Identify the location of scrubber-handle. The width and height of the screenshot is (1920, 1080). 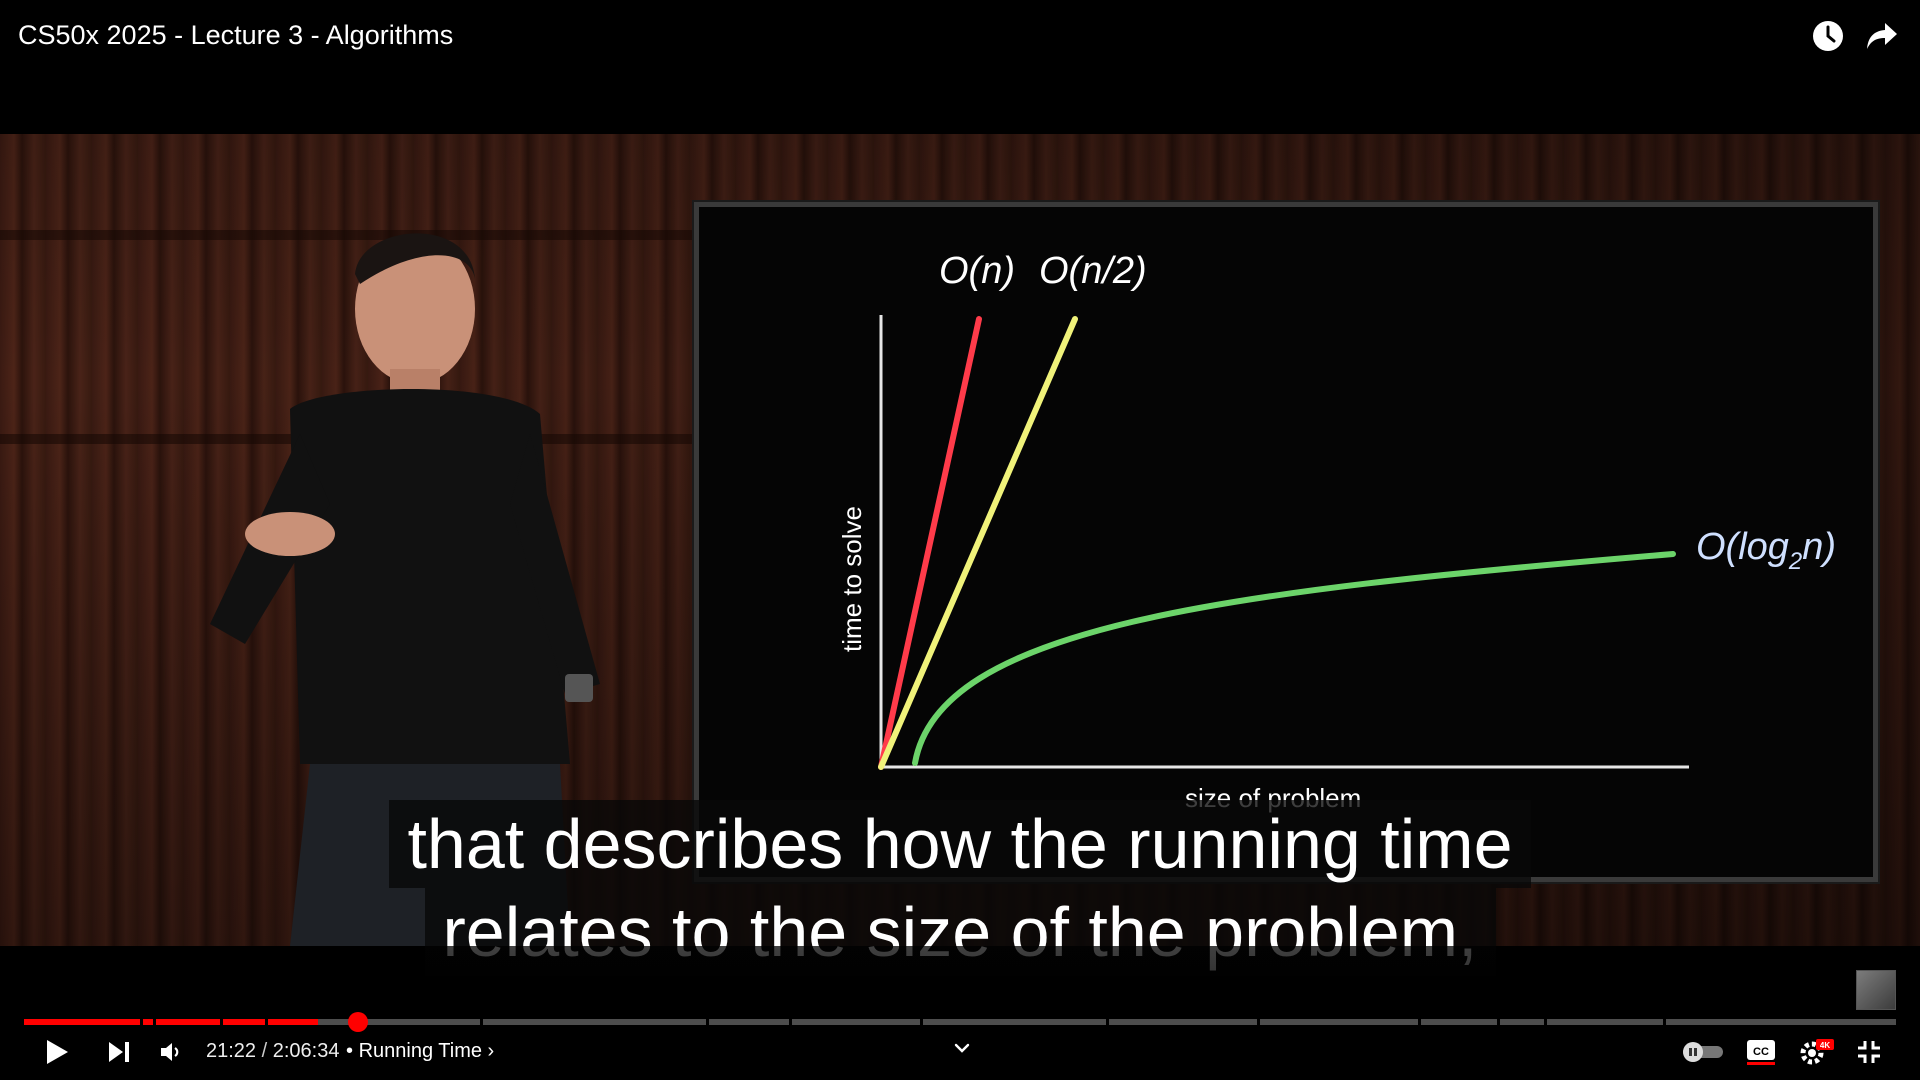
(358, 1022).